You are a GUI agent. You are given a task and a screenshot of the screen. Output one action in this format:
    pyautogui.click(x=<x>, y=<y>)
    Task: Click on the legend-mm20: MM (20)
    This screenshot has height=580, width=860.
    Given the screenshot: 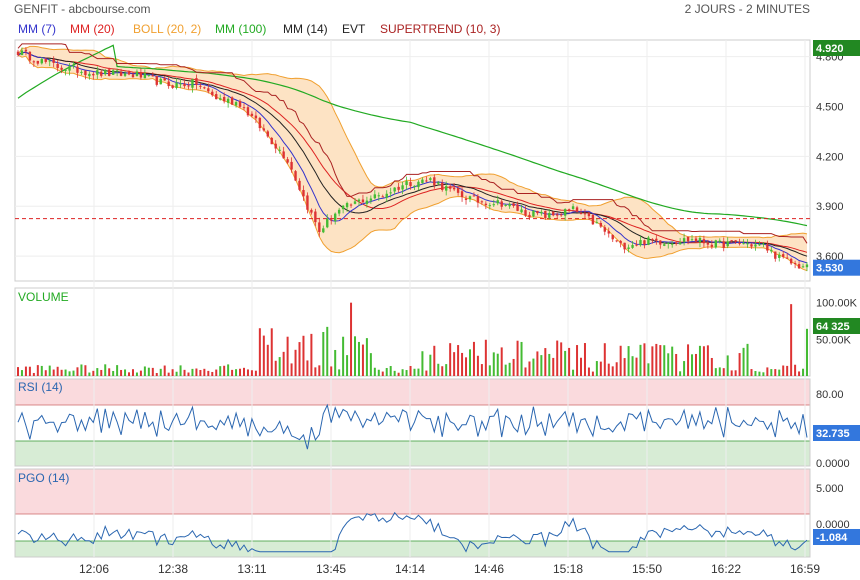 What is the action you would take?
    pyautogui.click(x=92, y=29)
    